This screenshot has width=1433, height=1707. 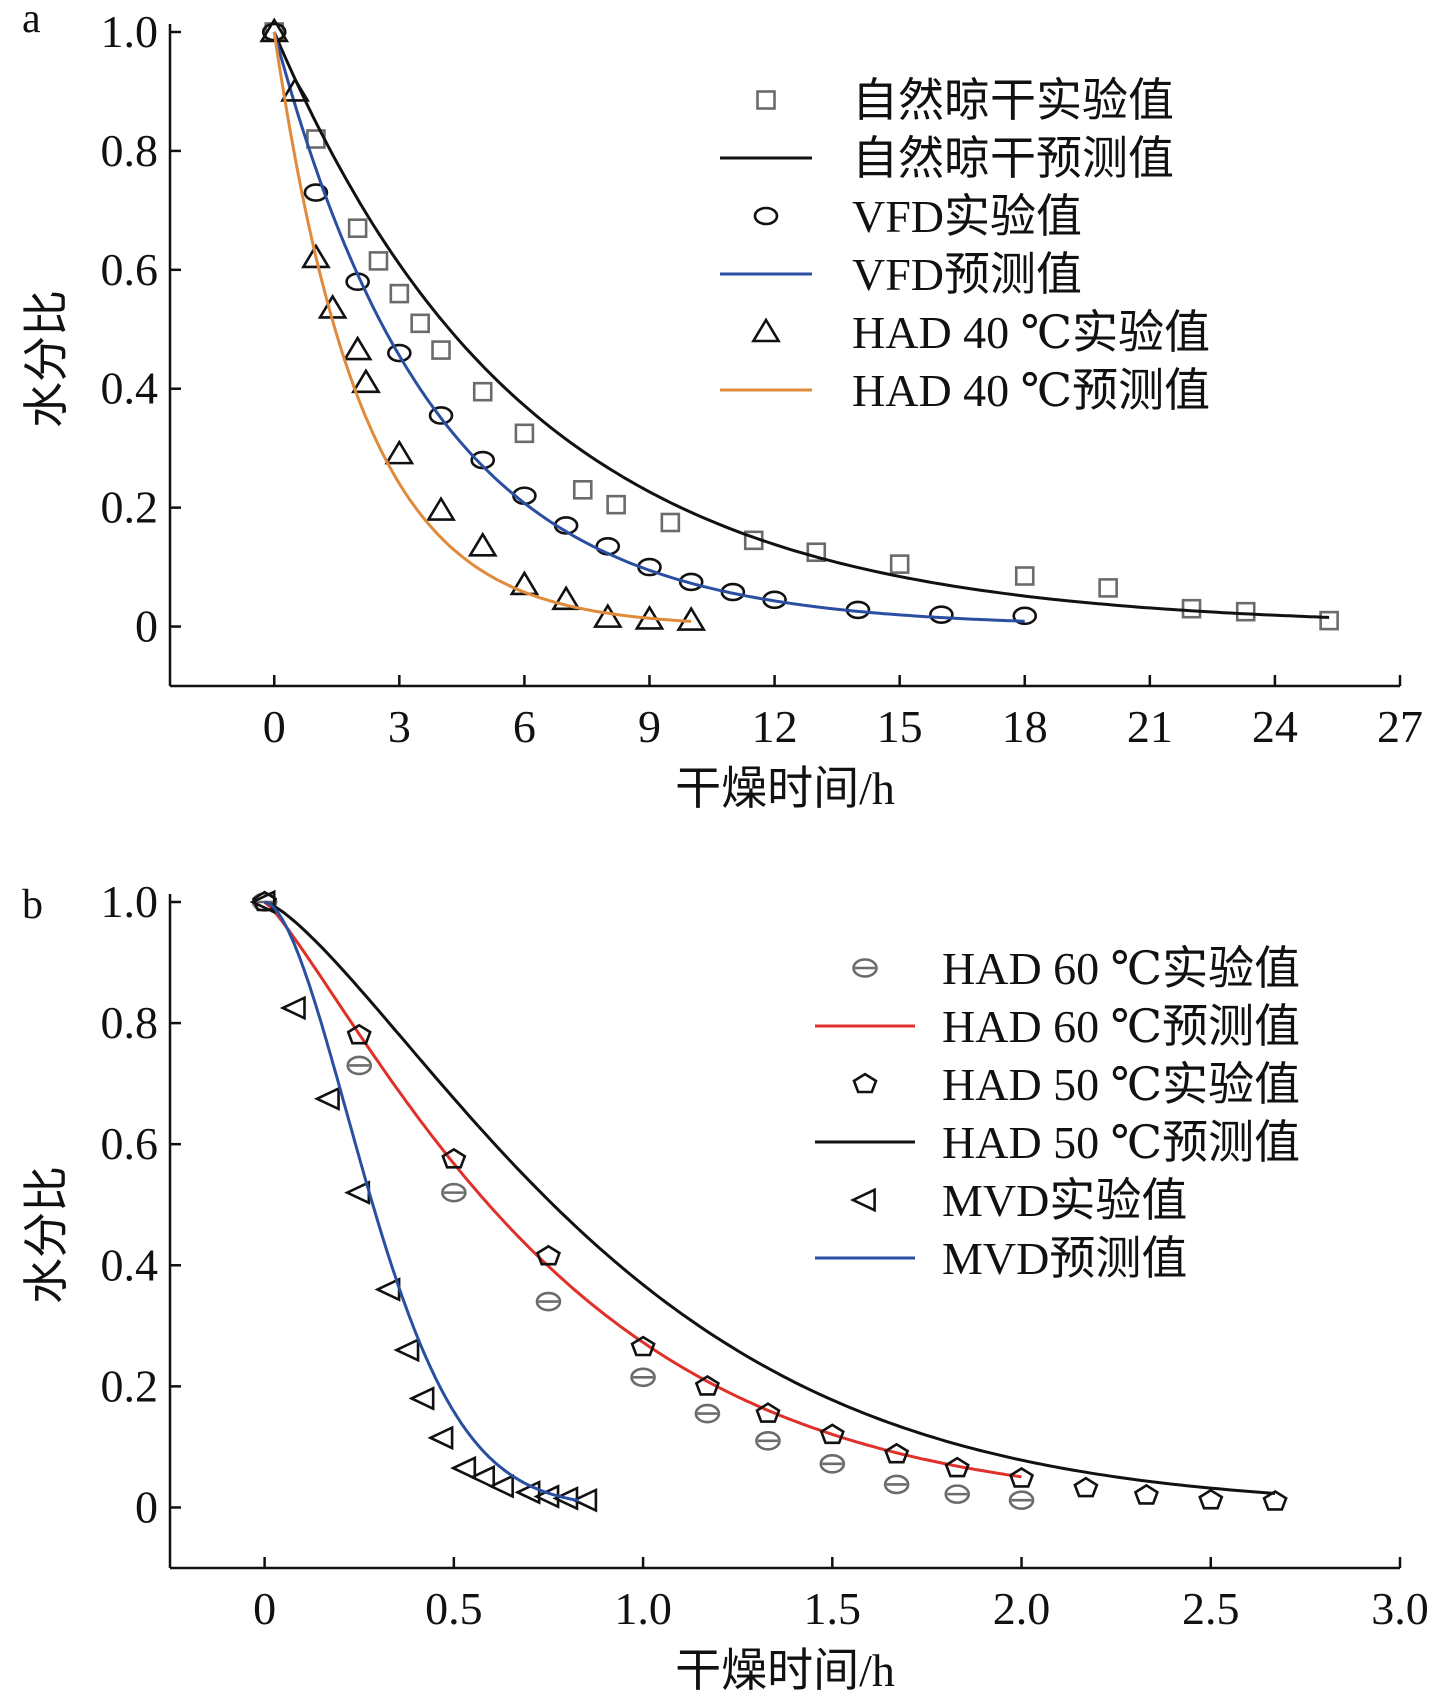 I want to click on panel-label: b, so click(x=32, y=905).